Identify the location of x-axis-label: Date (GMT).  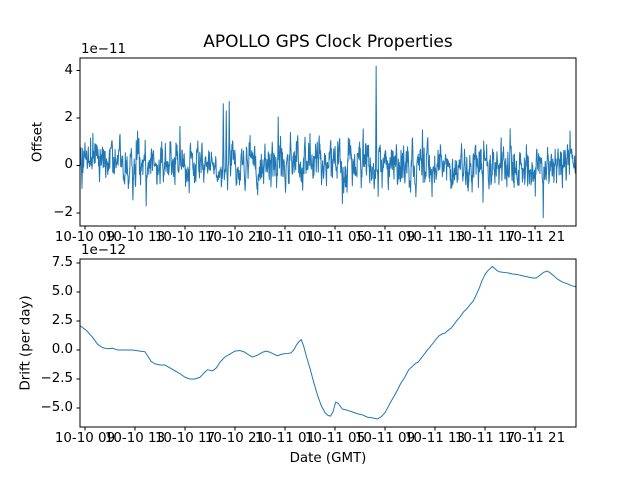
(328, 458).